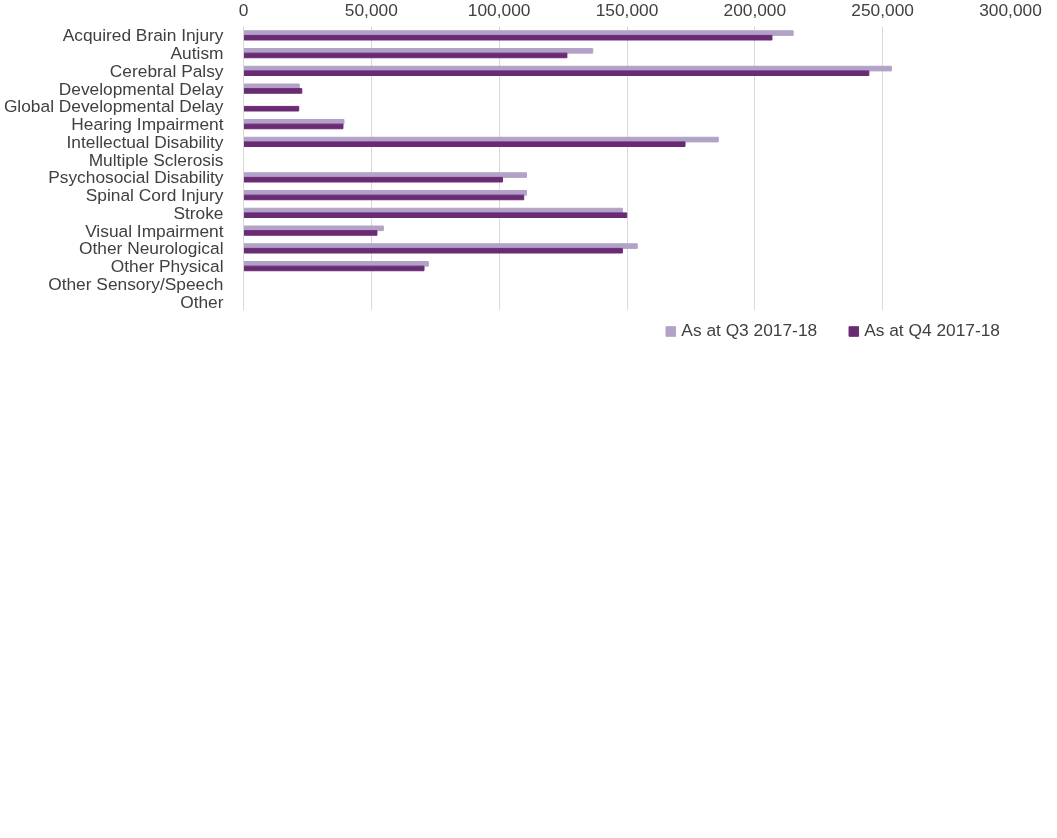 Image resolution: width=1057 pixels, height=838 pixels. I want to click on y-tick-label: Acquired Brain Injury, so click(143, 35).